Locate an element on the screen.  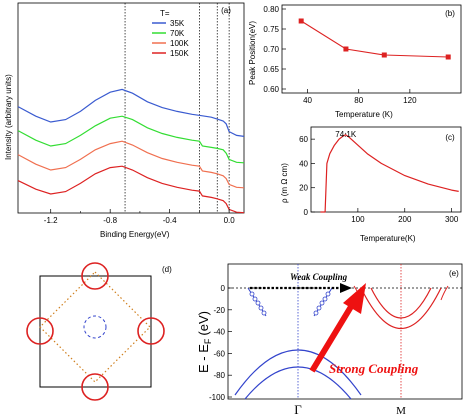
panel-b-frame is located at coordinates (371, 49).